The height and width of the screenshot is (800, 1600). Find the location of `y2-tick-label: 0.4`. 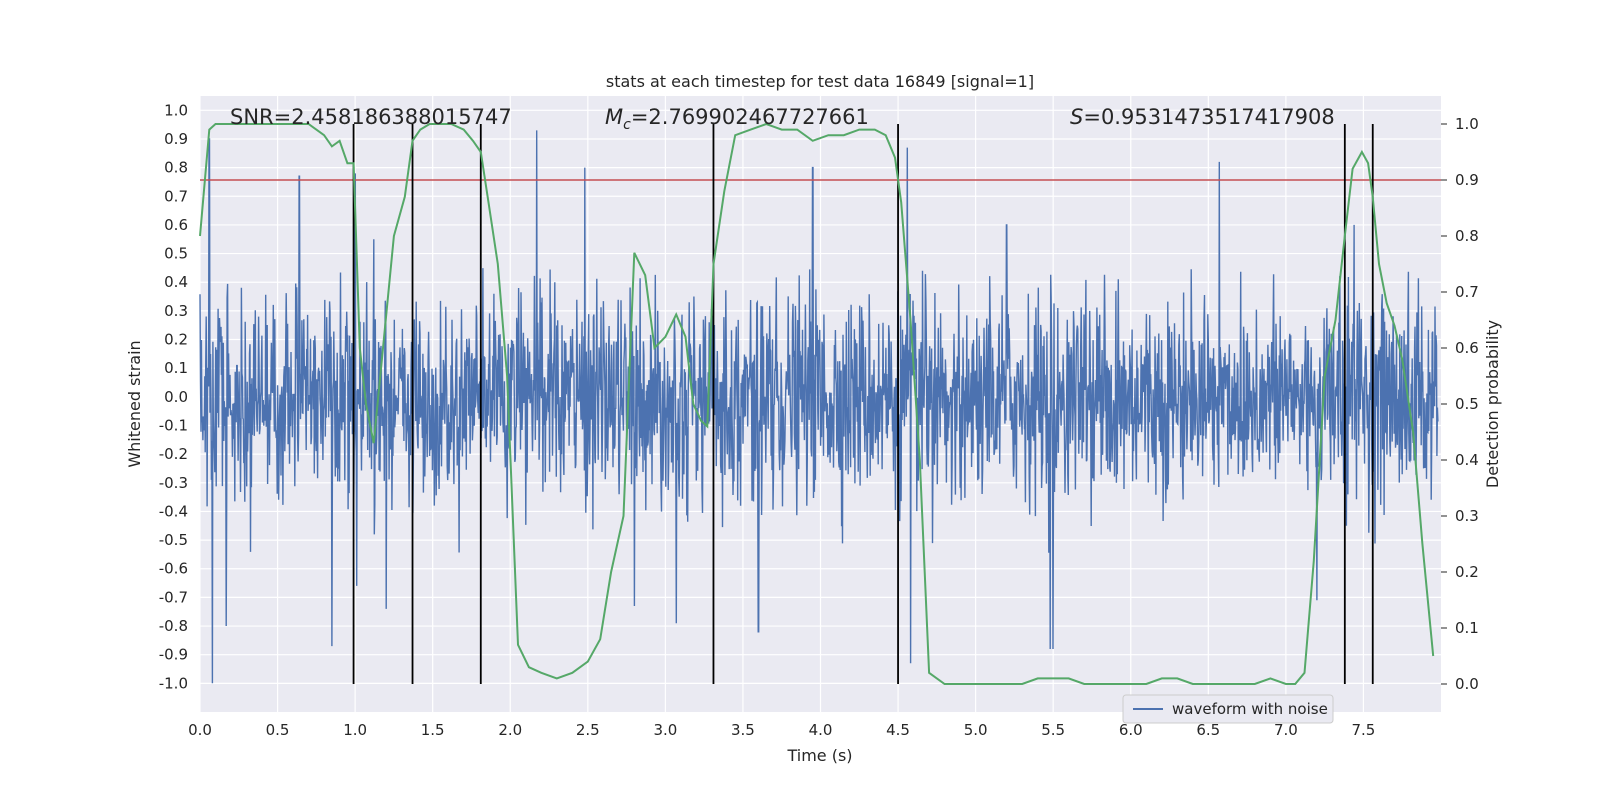

y2-tick-label: 0.4 is located at coordinates (1467, 460).